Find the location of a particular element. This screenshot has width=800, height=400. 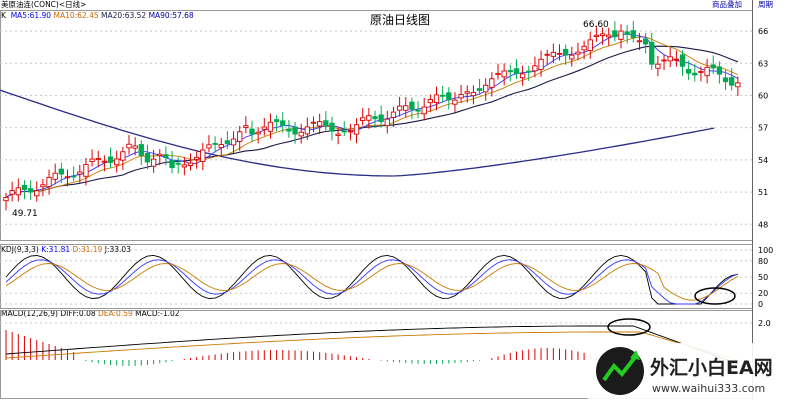

kdj-tick-label: 20 is located at coordinates (763, 293).